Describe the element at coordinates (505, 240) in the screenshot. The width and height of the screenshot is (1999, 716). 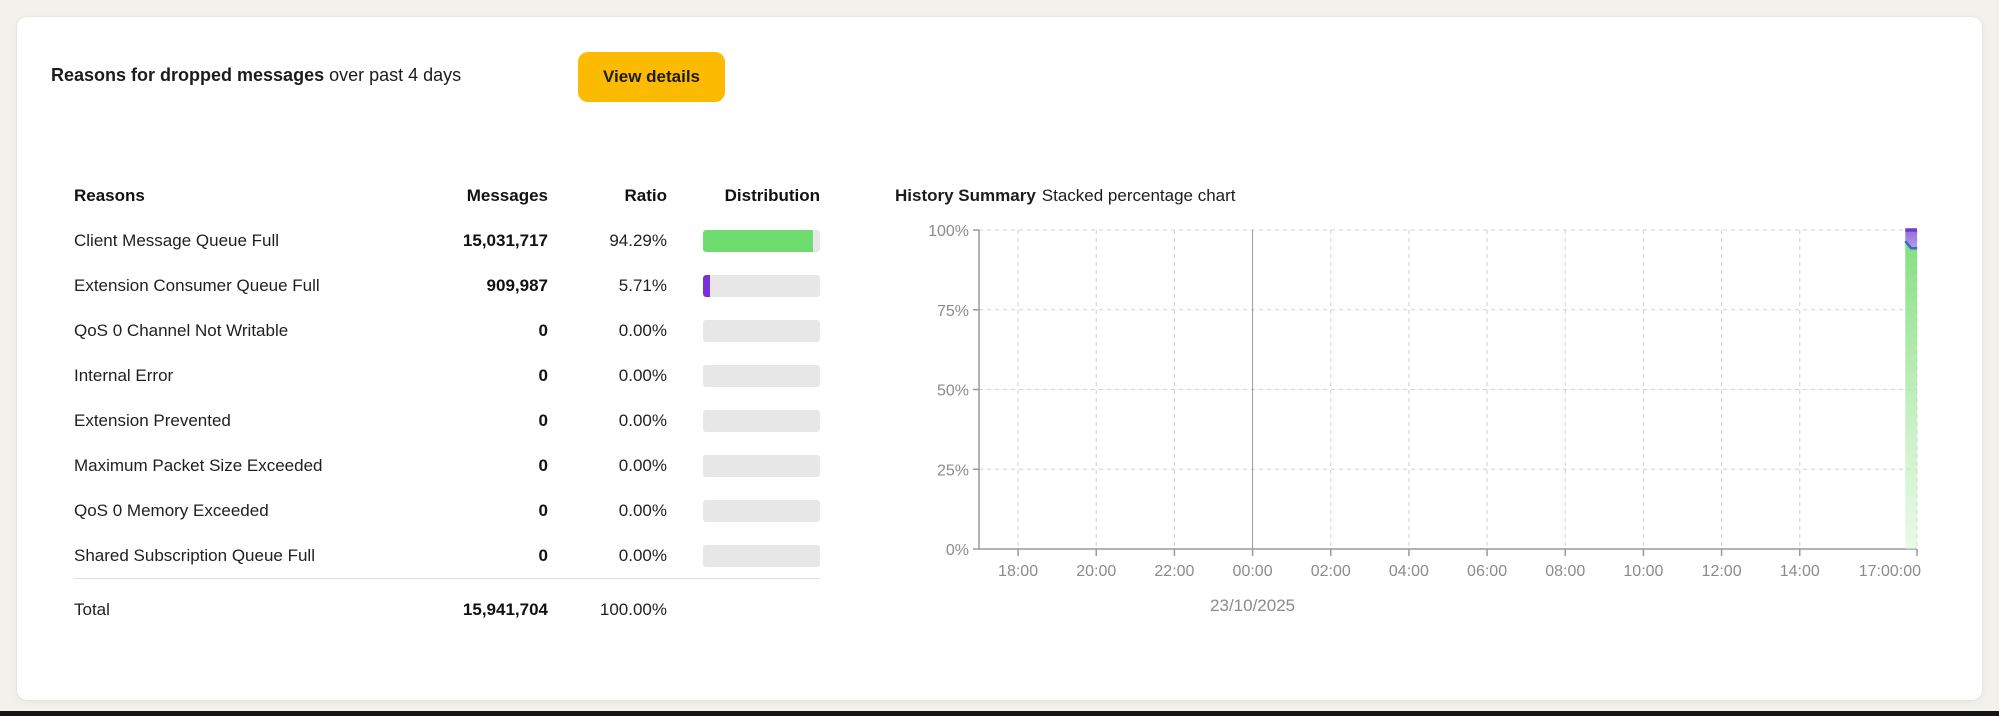
I see `cell-messages: 15,031,717` at that location.